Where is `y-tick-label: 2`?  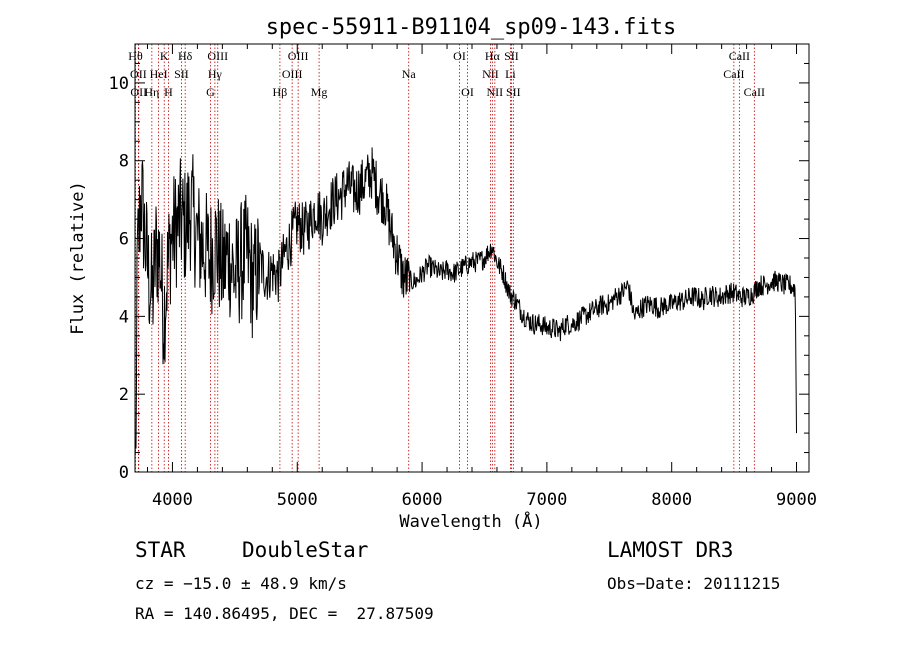 y-tick-label: 2 is located at coordinates (124, 395).